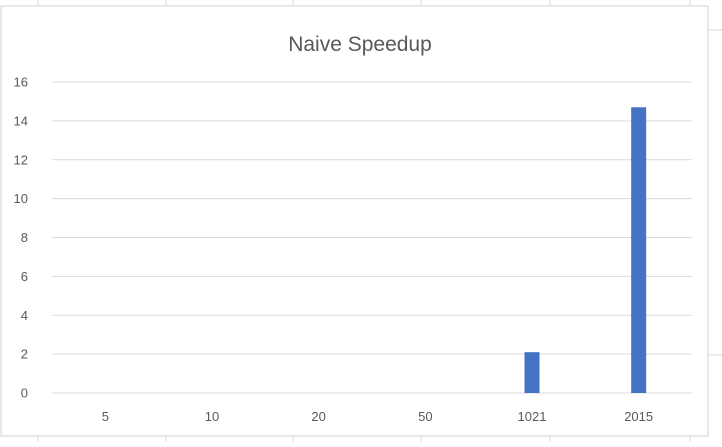  I want to click on bar-series, so click(585, 250).